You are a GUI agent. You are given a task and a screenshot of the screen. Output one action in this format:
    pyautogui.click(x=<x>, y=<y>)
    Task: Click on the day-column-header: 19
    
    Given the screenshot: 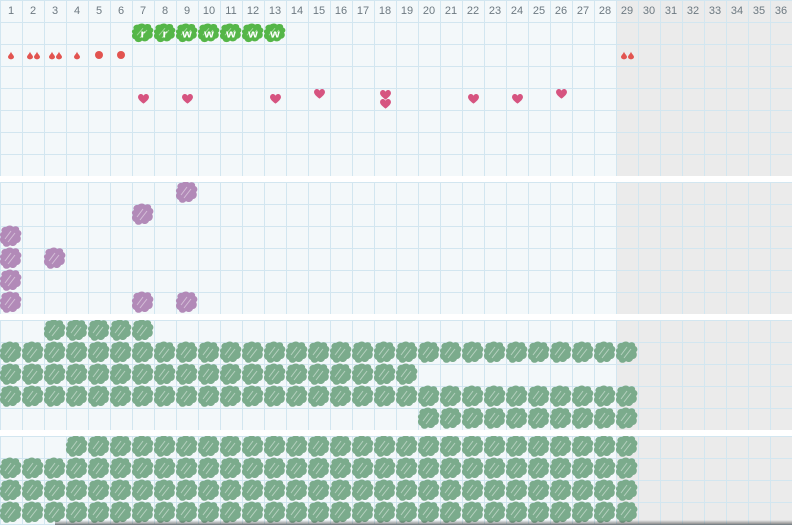 What is the action you would take?
    pyautogui.click(x=407, y=11)
    